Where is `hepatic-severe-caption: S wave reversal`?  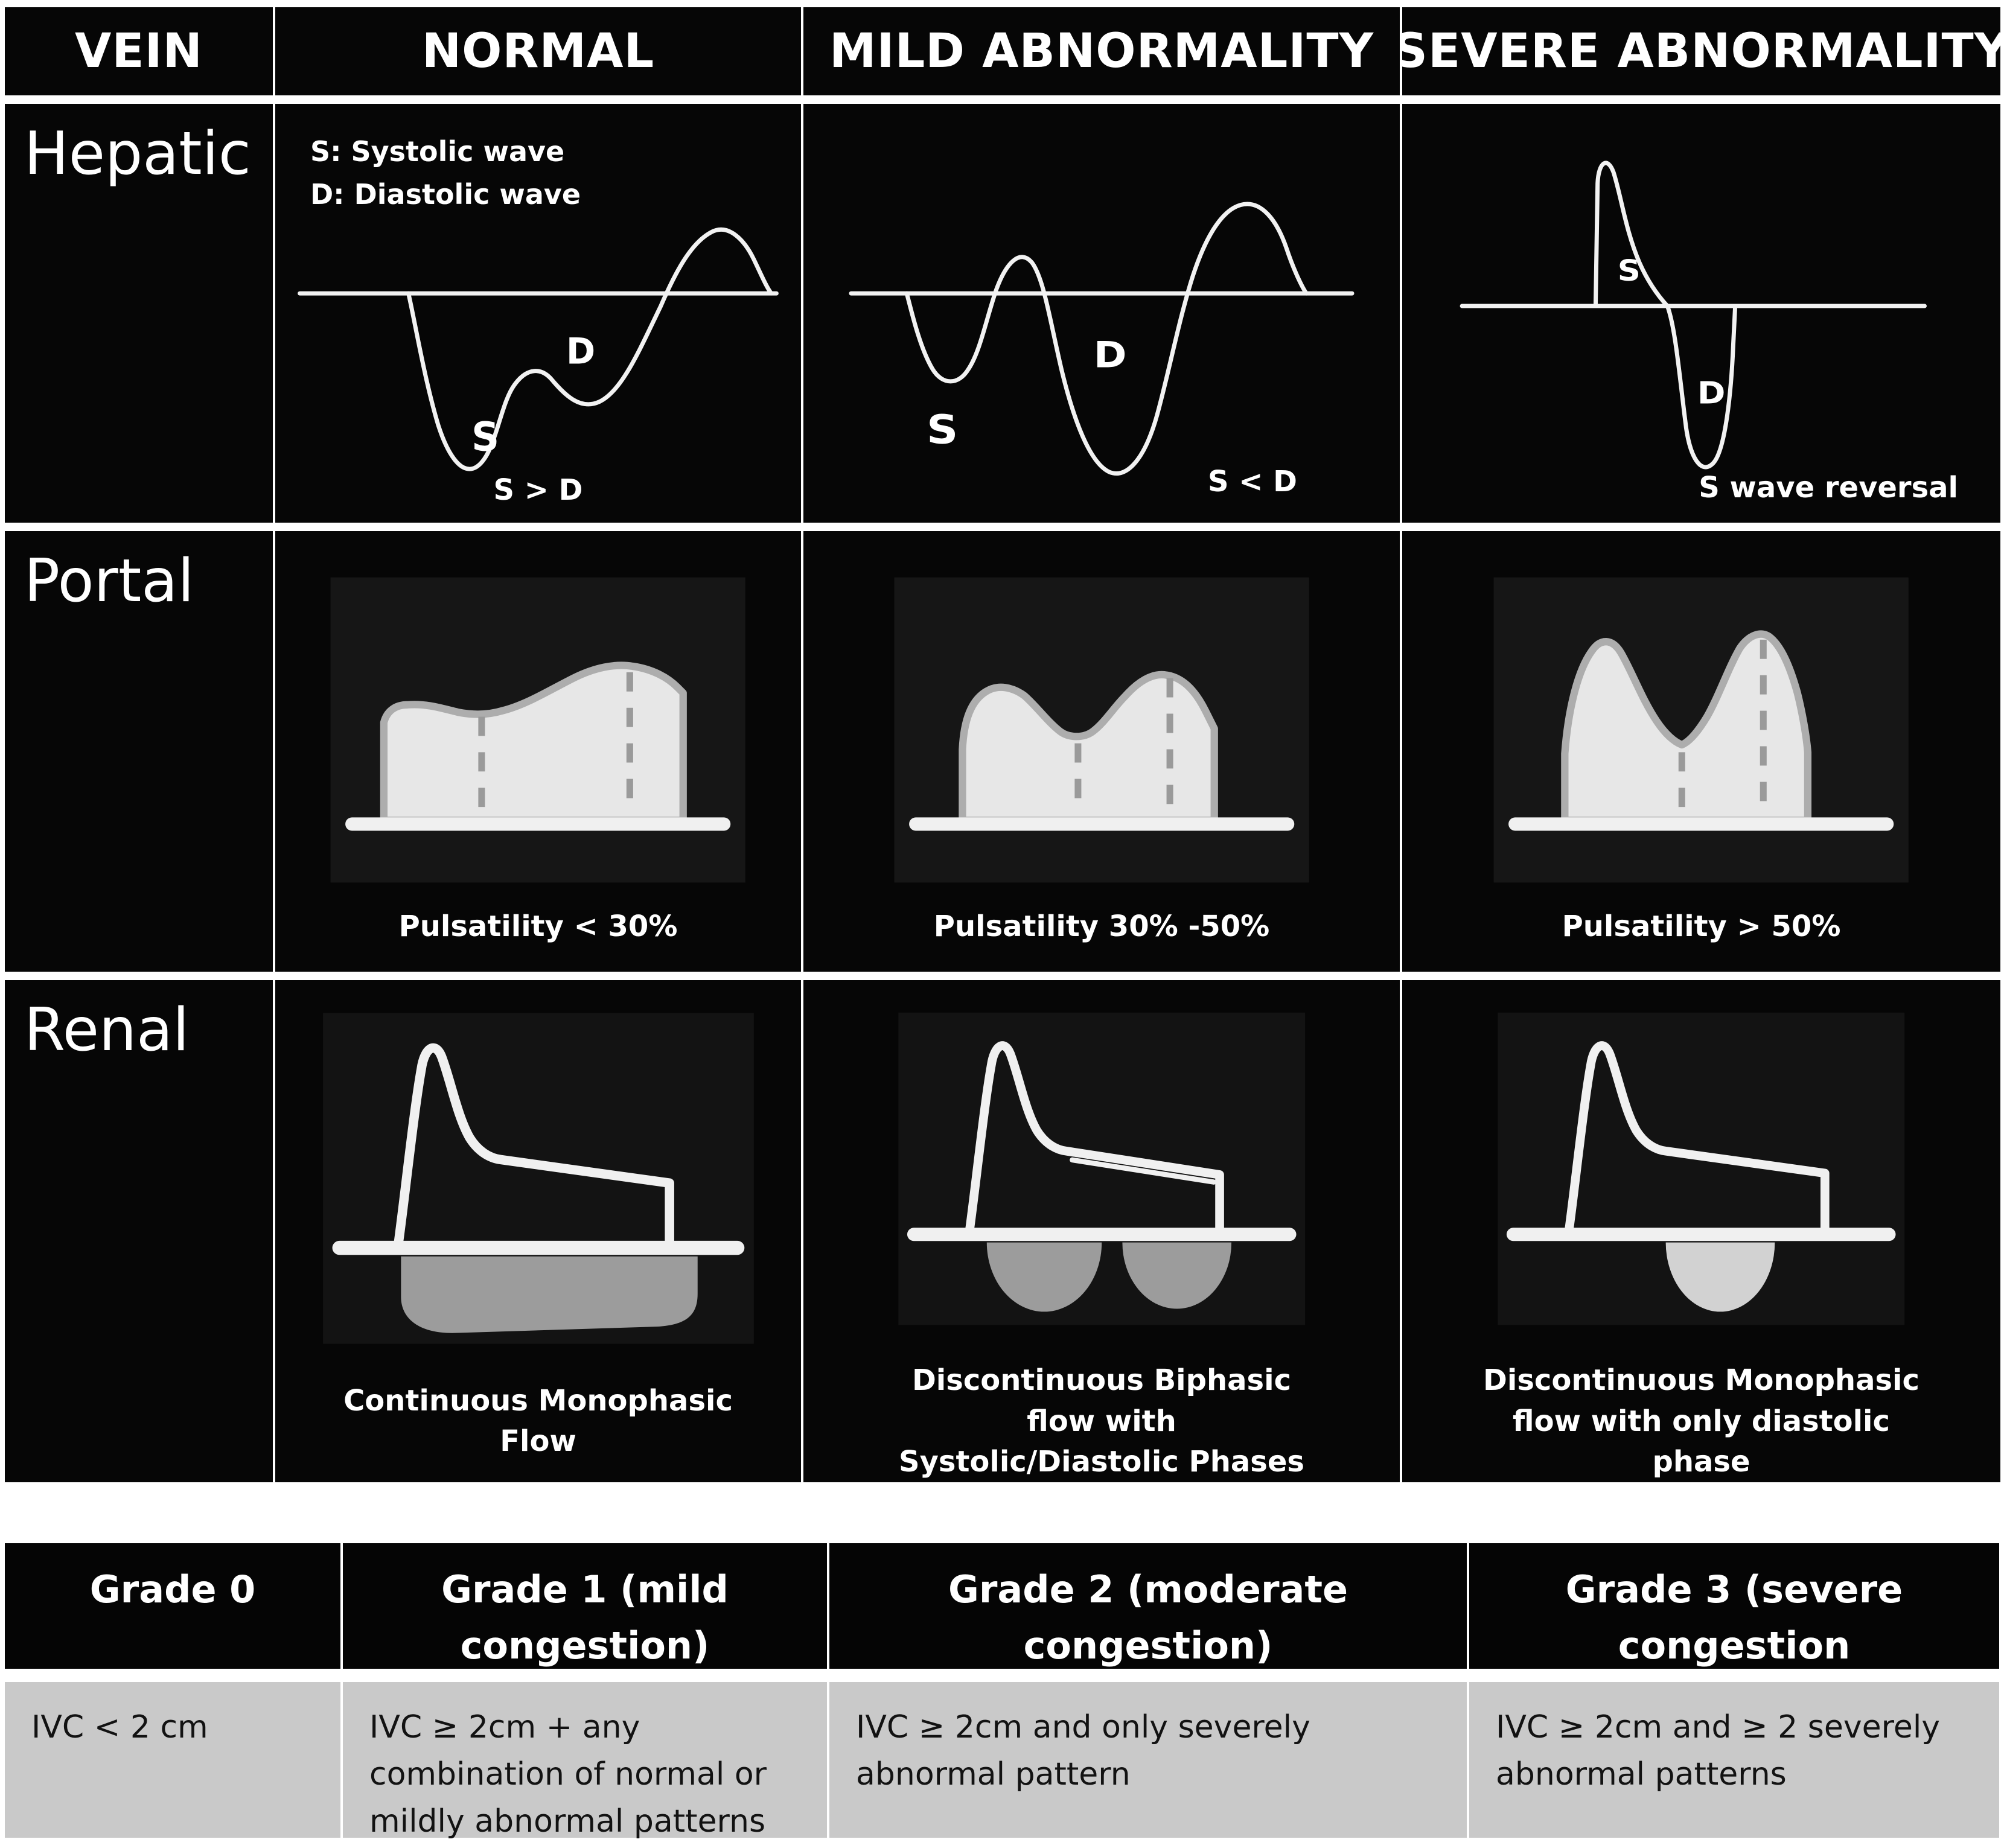
hepatic-severe-caption: S wave reversal is located at coordinates (1828, 488).